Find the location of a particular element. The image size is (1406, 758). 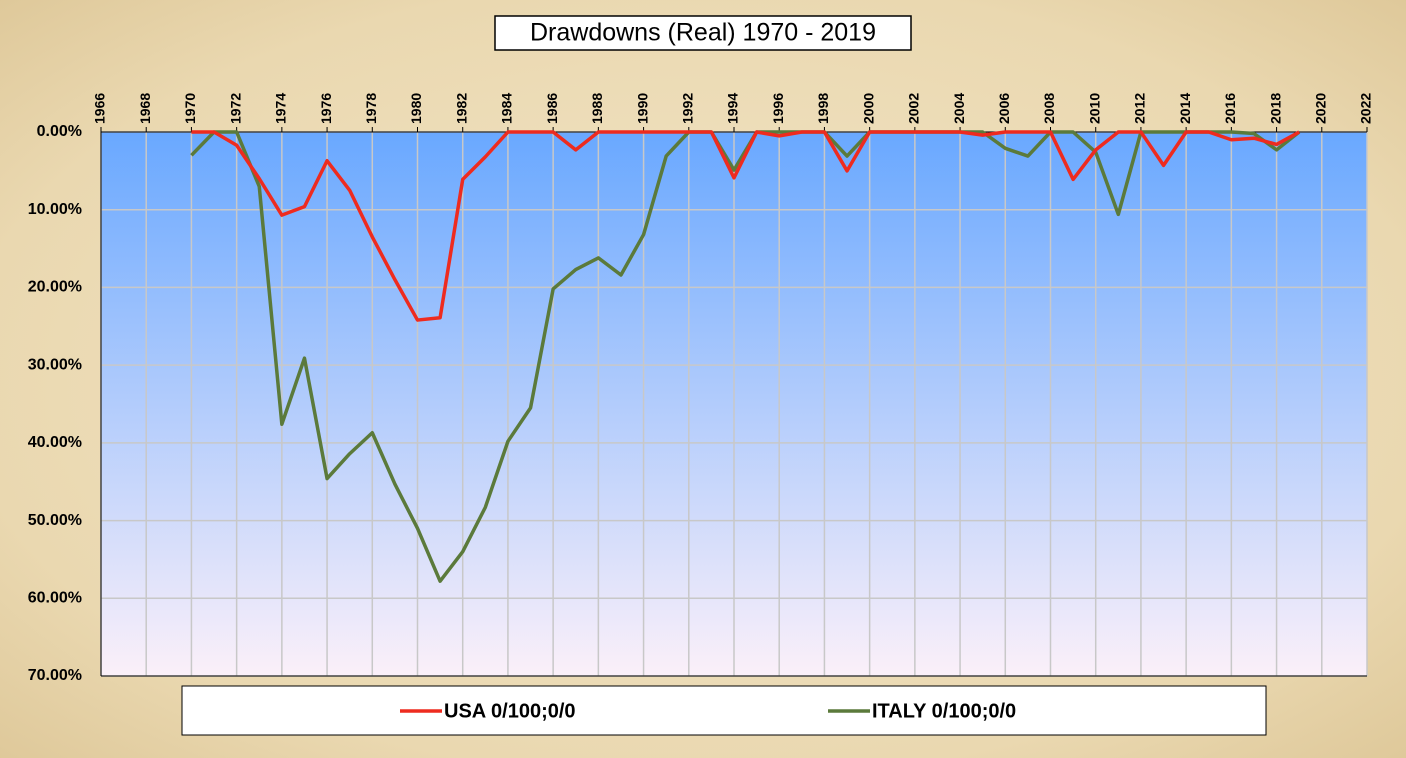

x-tick-label: 2002 is located at coordinates (914, 108).